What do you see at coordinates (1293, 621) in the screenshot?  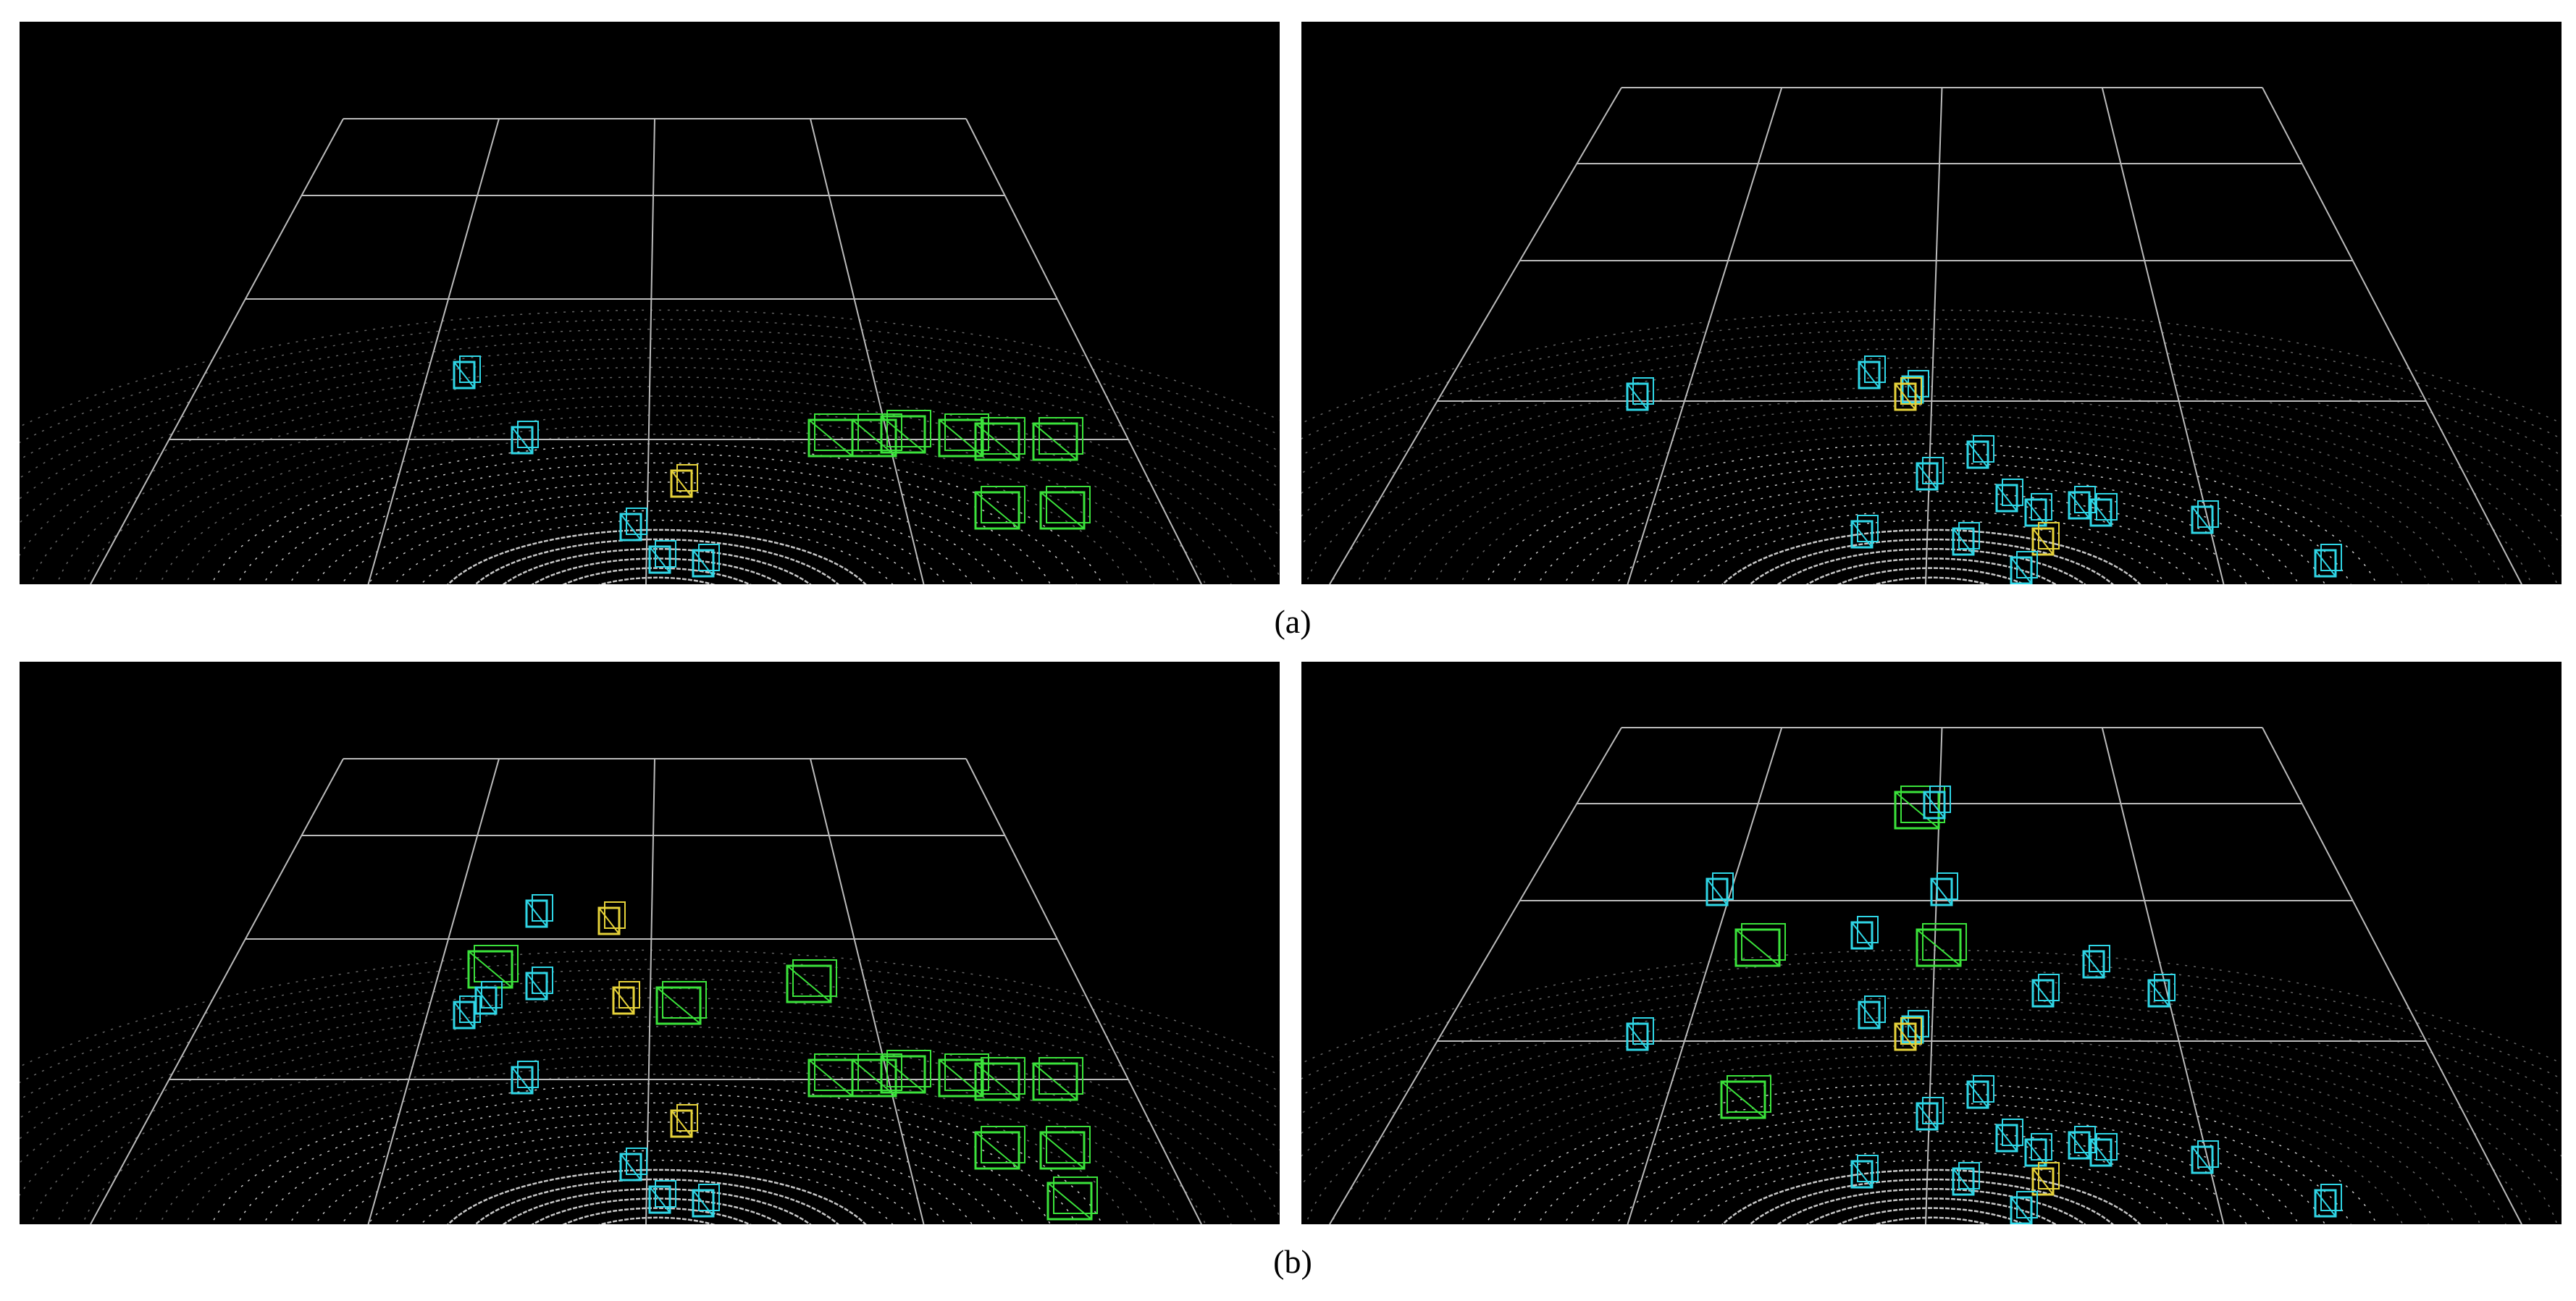 I see `caption: (a)` at bounding box center [1293, 621].